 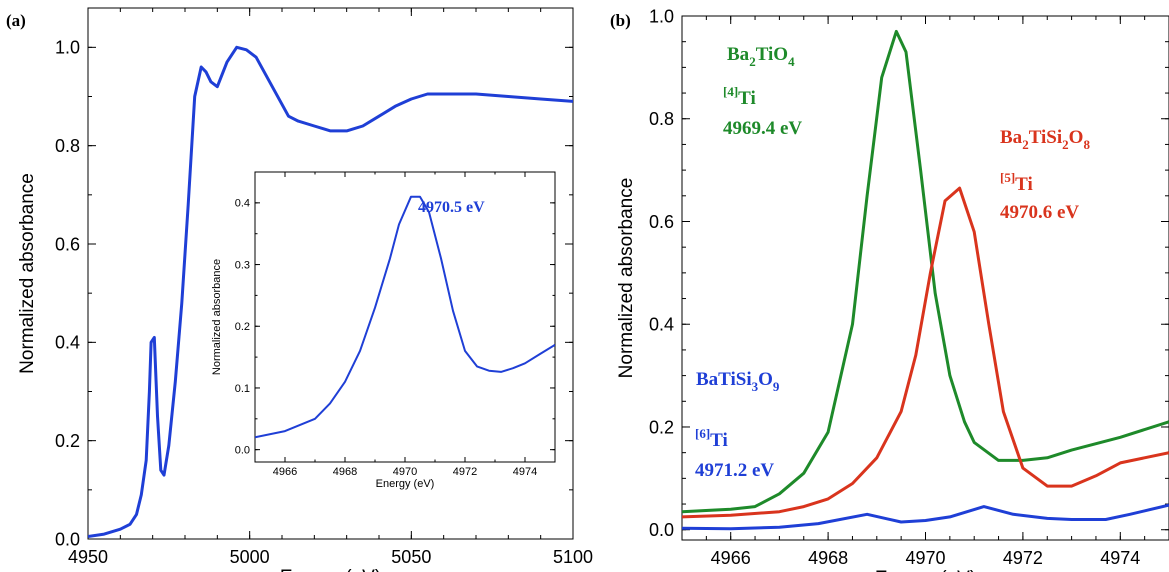 I want to click on annotation-4ti: [4]Ti, so click(x=739, y=96).